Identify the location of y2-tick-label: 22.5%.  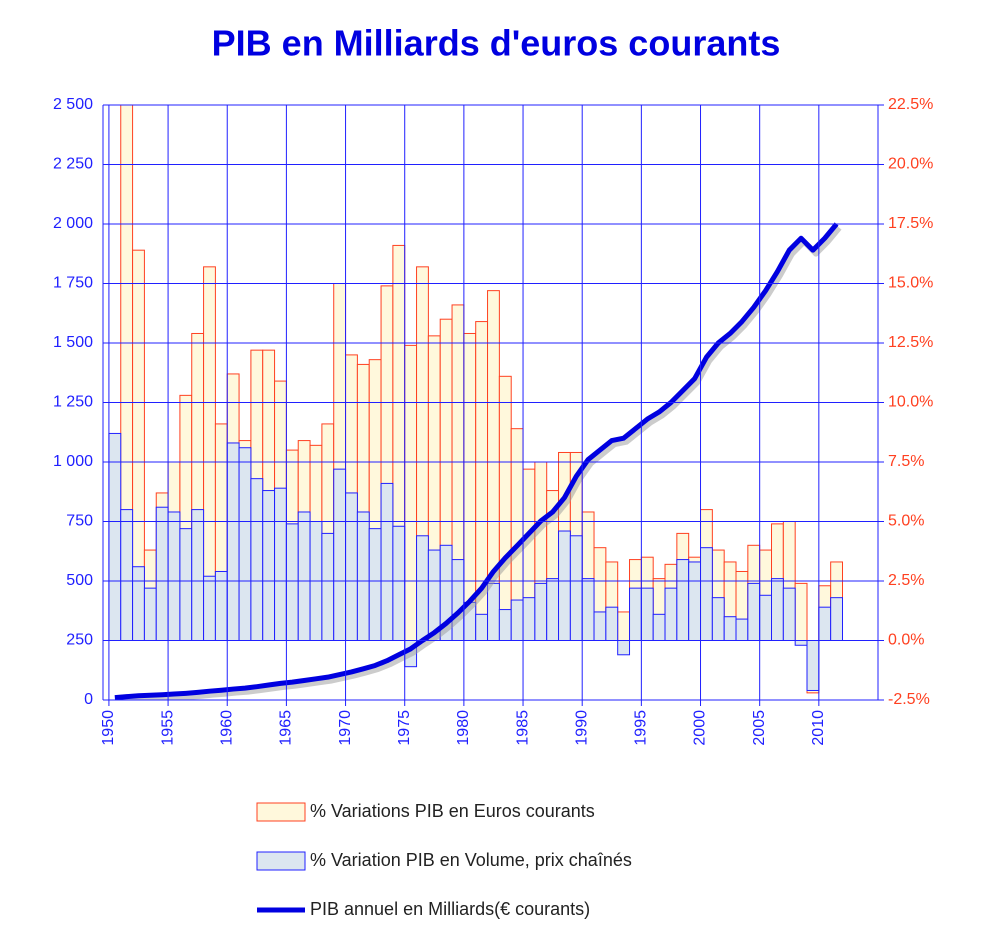
(910, 104).